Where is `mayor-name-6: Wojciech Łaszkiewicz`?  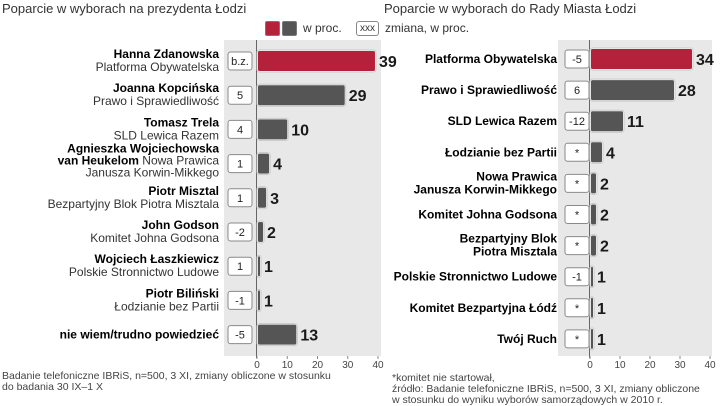
mayor-name-6: Wojciech Łaszkiewicz is located at coordinates (157, 259).